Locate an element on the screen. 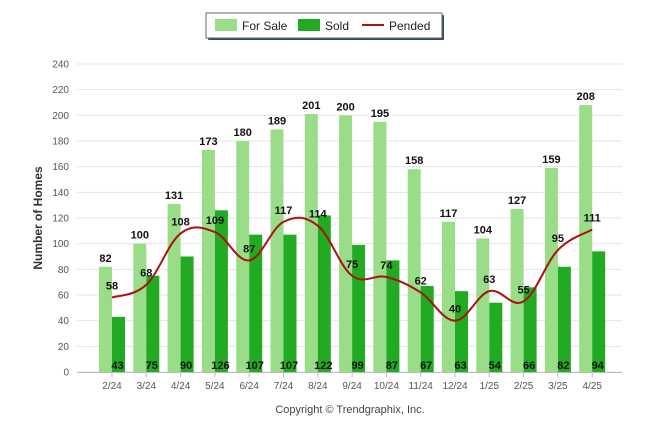 This screenshot has height=434, width=646. data-label-for-sale: 200 is located at coordinates (345, 107).